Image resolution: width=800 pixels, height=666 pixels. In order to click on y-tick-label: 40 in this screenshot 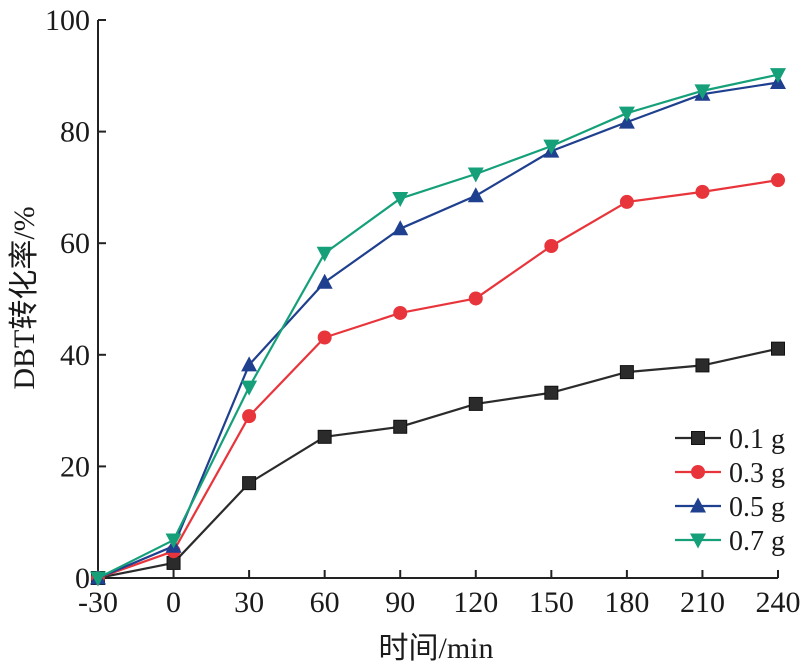, I will do `click(75, 355)`.